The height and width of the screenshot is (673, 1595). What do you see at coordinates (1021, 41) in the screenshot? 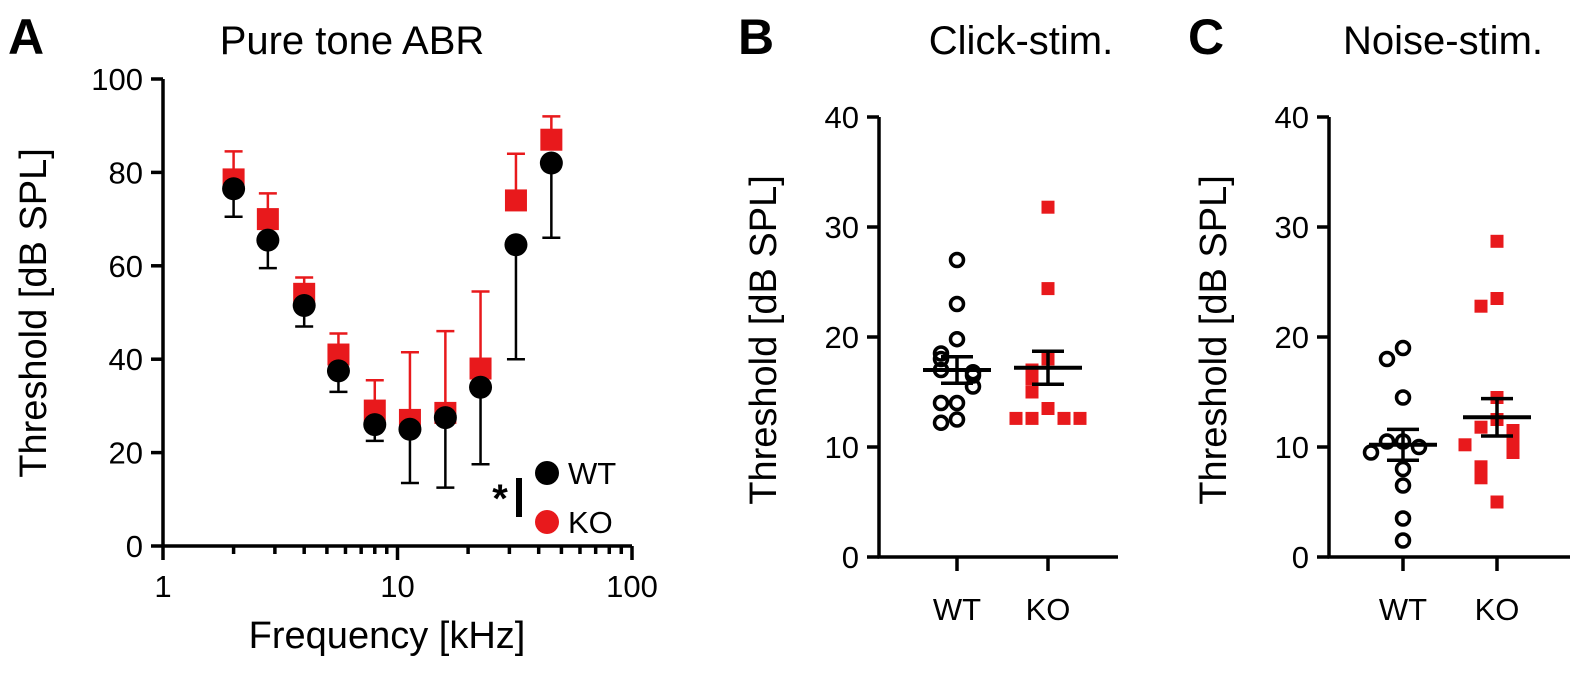
I see `panel-b-title: Click-stim.` at bounding box center [1021, 41].